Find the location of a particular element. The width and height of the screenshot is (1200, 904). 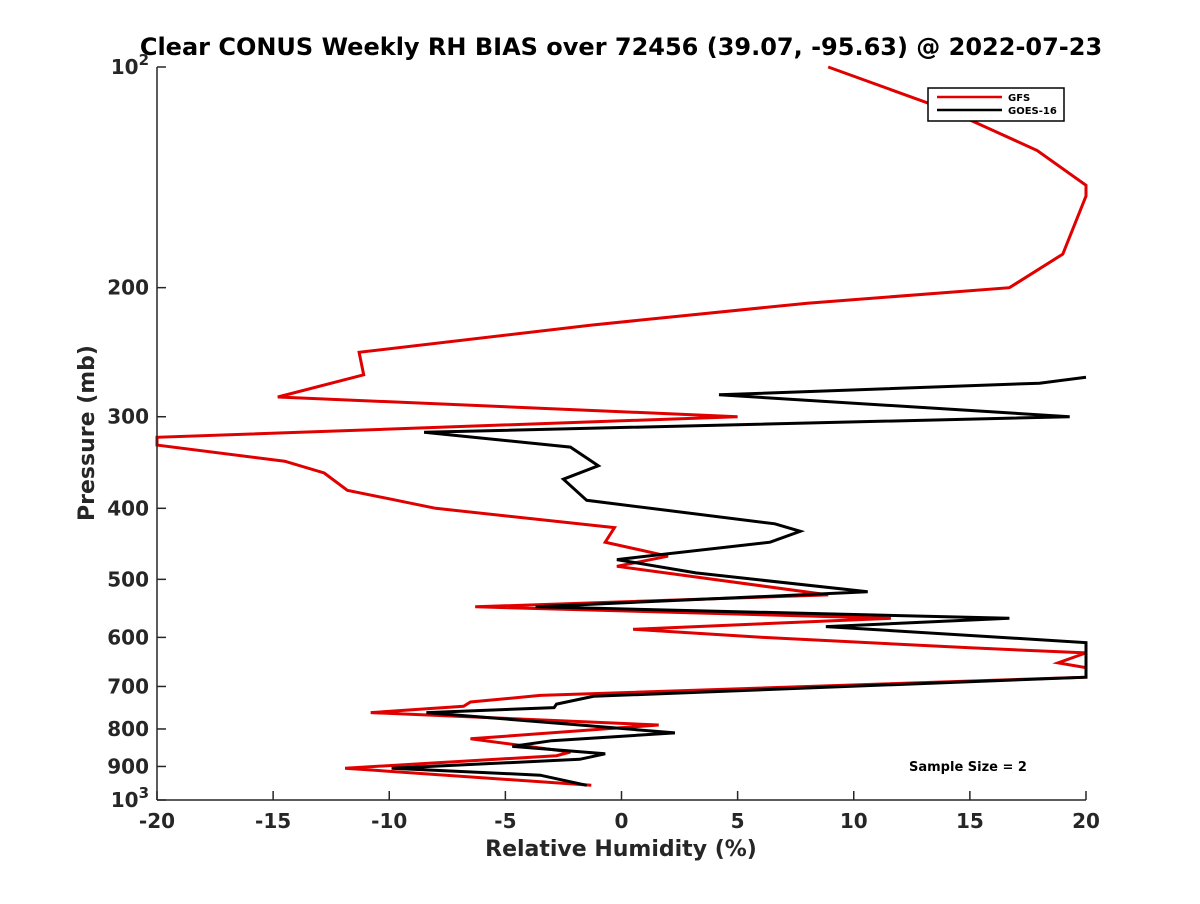

y-ticks: 10² 200 300 400 500 600 700 800 900 10³ is located at coordinates (136, 431).